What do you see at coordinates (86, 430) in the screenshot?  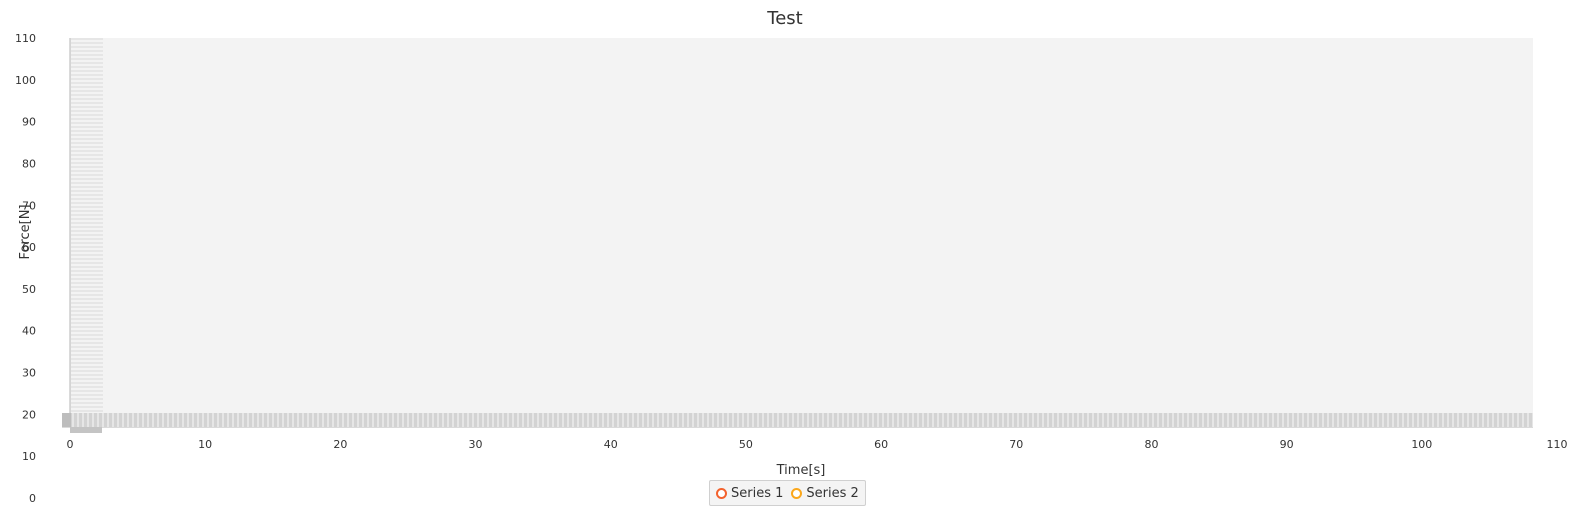 I see `zoom-handle` at bounding box center [86, 430].